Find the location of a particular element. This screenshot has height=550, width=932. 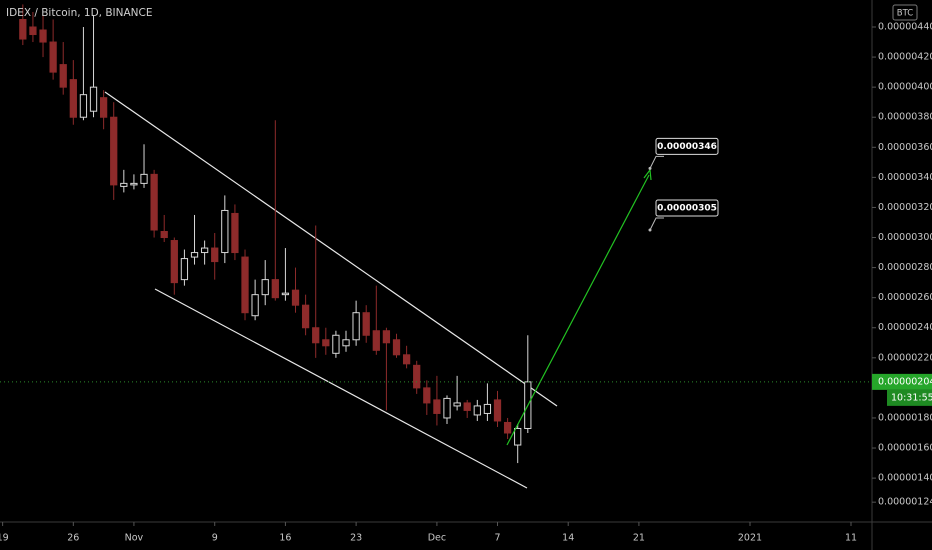

x-tick-label: 11 is located at coordinates (851, 538).